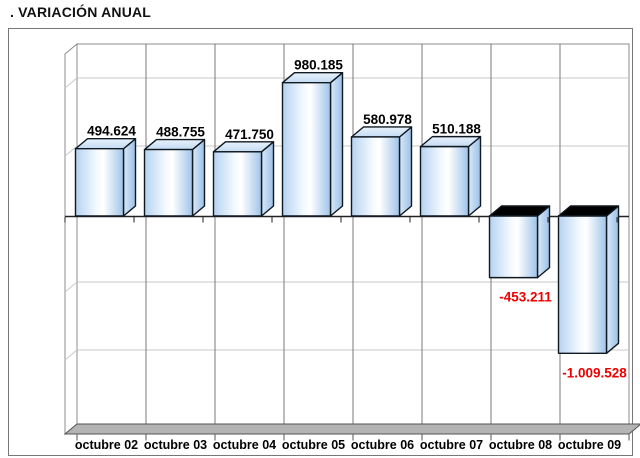 The image size is (640, 458). Describe the element at coordinates (456, 129) in the screenshot. I see `bar-value-label: 510.188` at that location.